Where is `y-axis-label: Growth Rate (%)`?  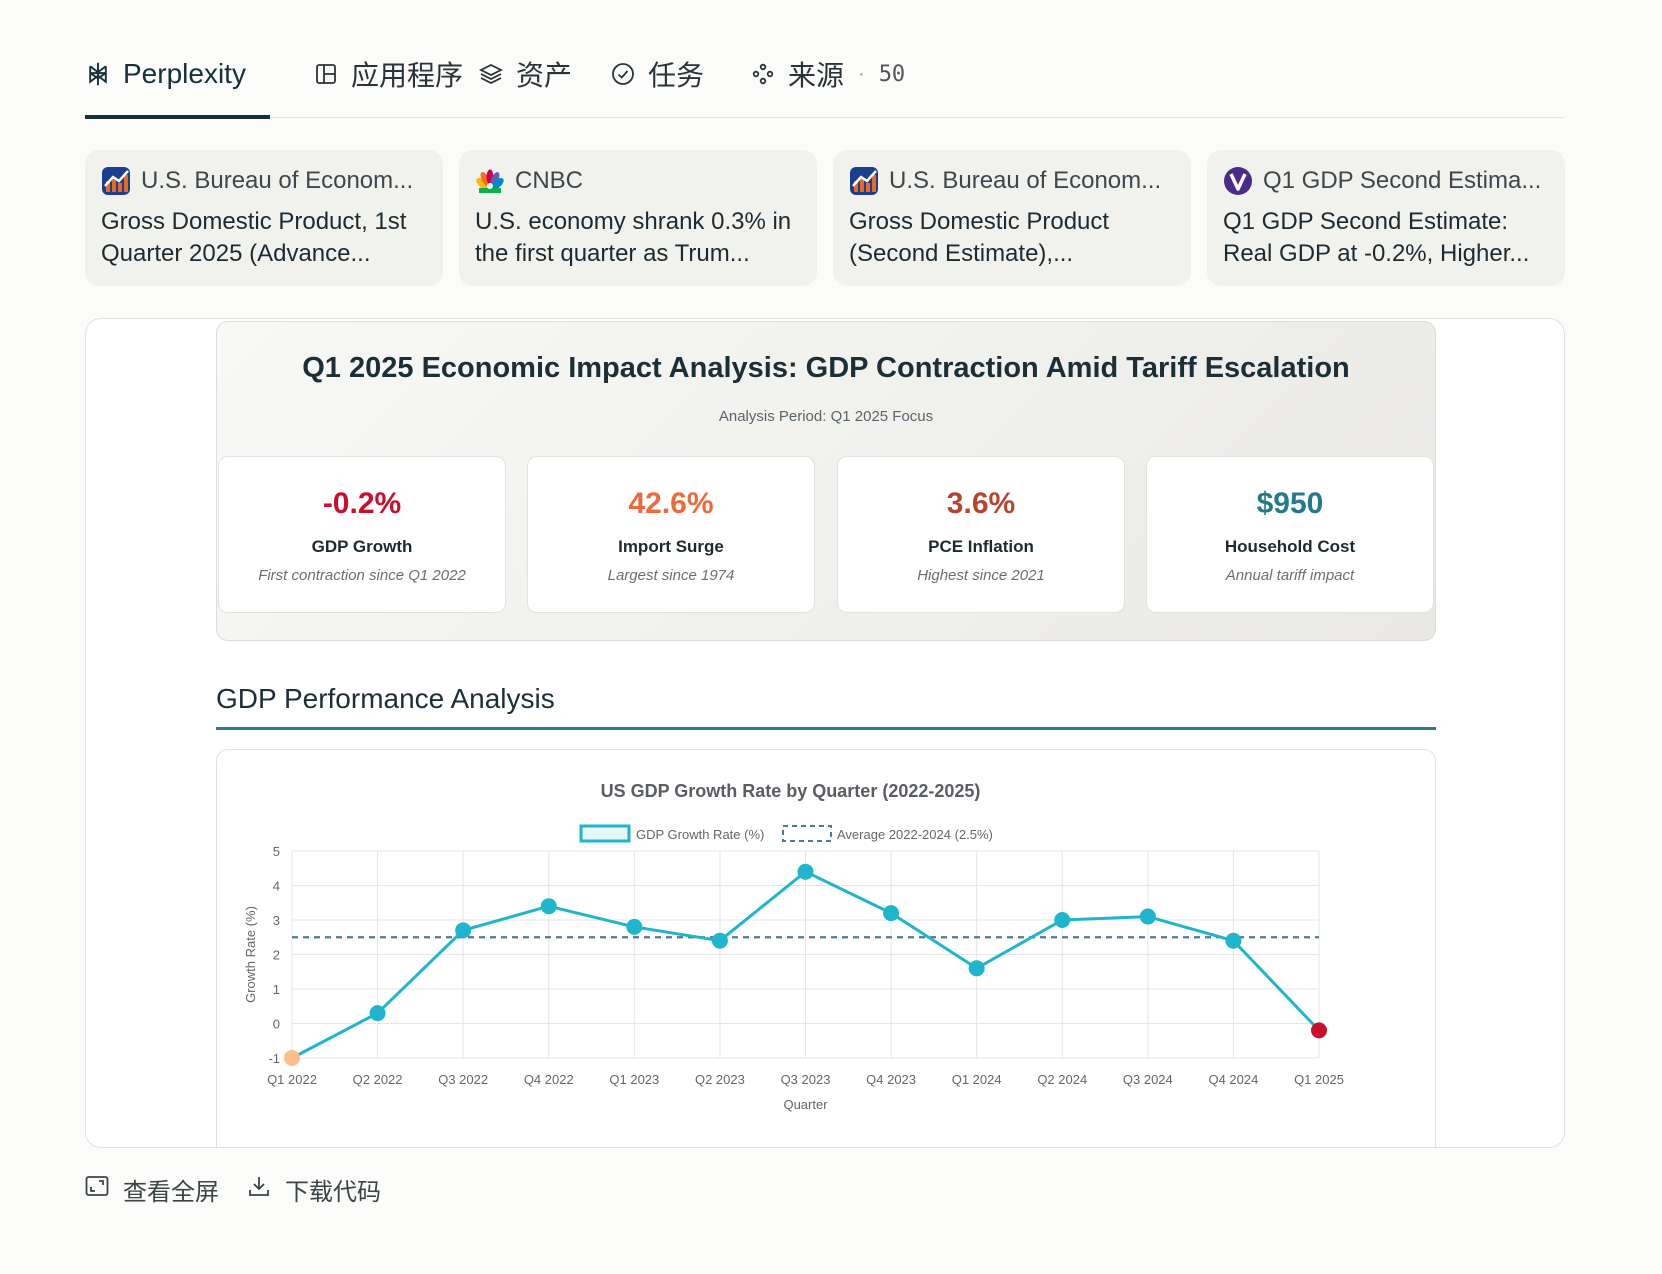
y-axis-label: Growth Rate (%) is located at coordinates (250, 954).